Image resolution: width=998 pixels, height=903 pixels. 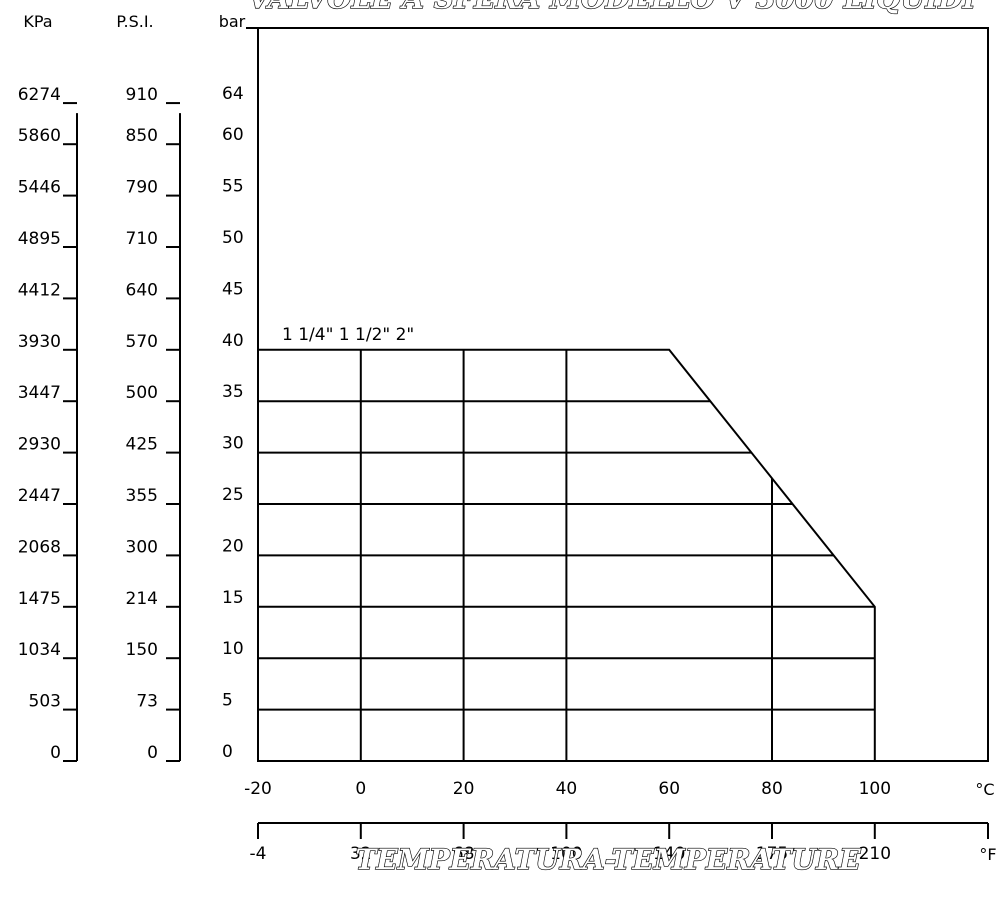 What do you see at coordinates (142, 496) in the screenshot?
I see `psi-tick-label: 355` at bounding box center [142, 496].